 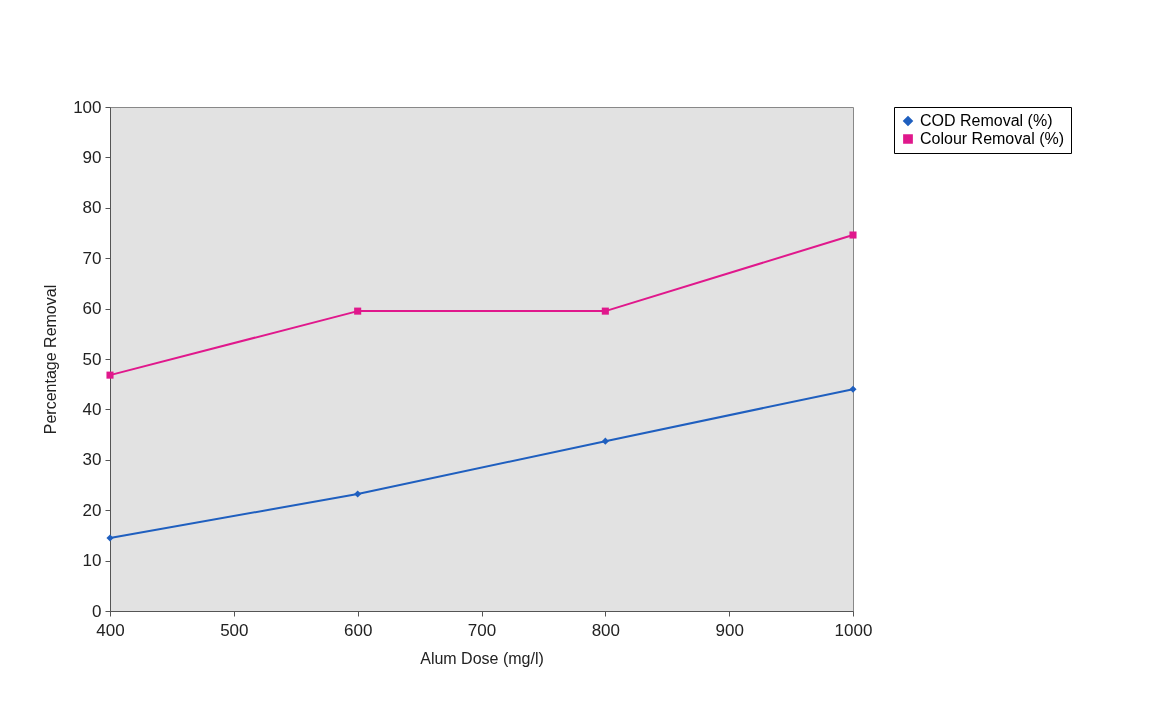 What do you see at coordinates (92, 510) in the screenshot?
I see `y-tick-label: 20` at bounding box center [92, 510].